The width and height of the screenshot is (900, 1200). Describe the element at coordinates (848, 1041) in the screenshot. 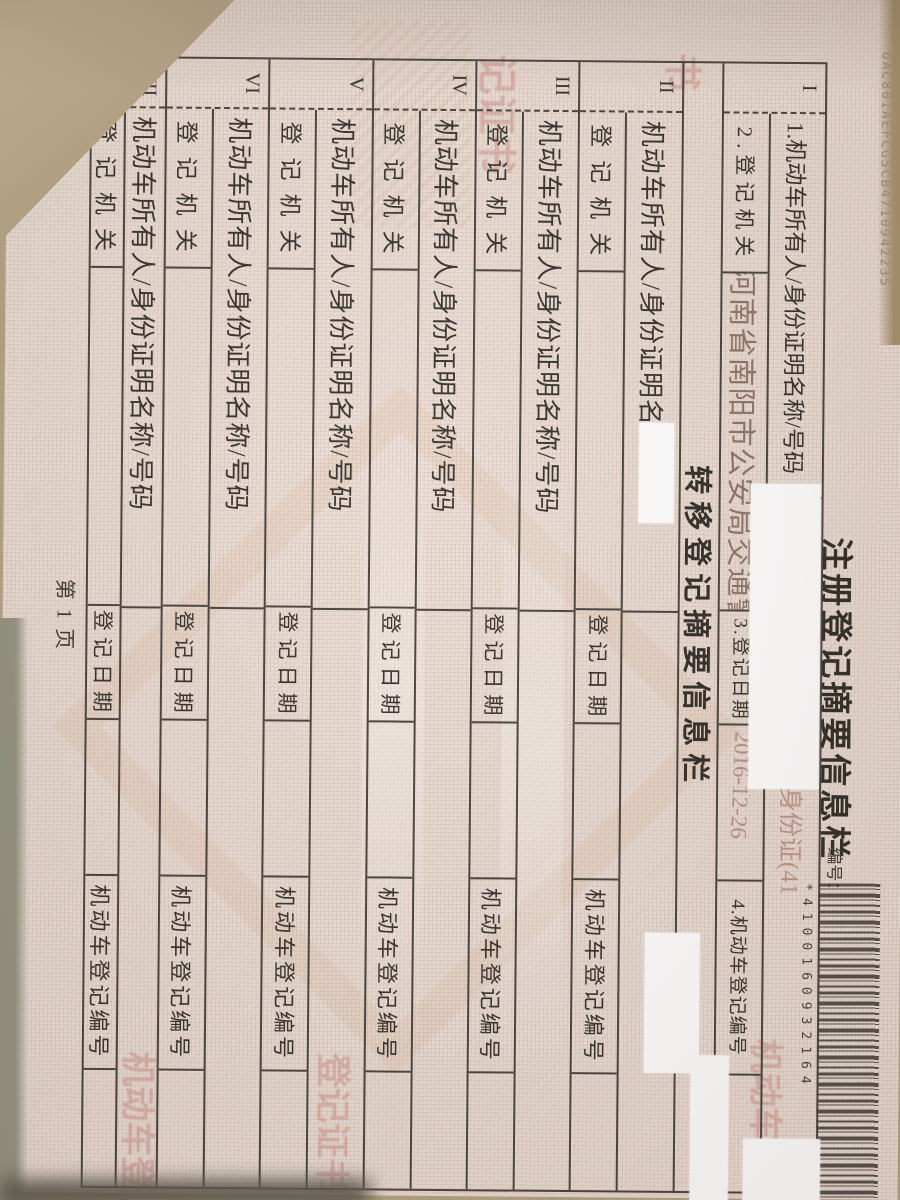

I see `barcode` at that location.